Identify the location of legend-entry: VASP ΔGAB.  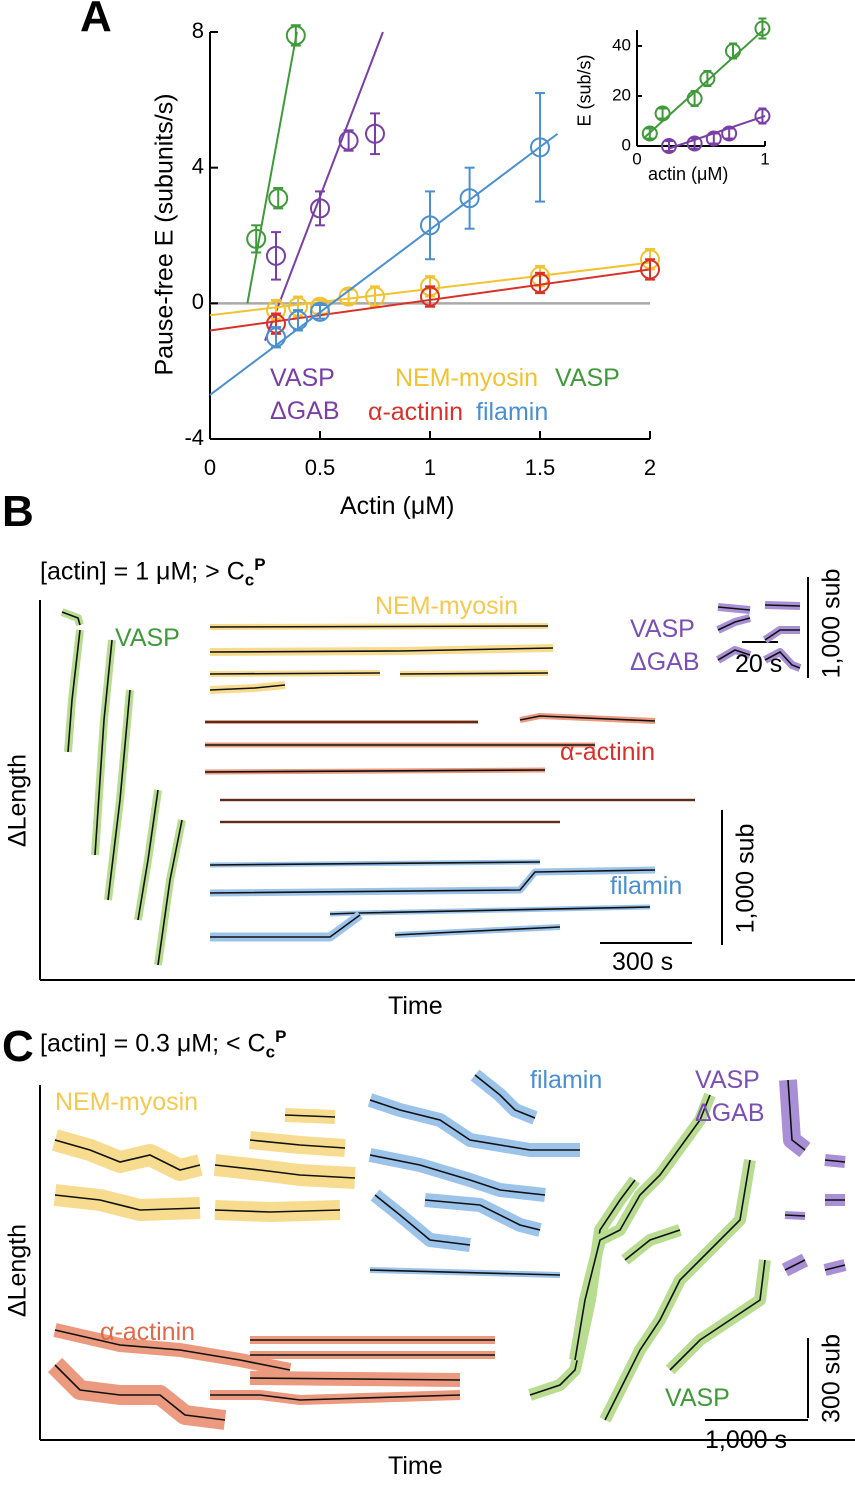
(305, 394).